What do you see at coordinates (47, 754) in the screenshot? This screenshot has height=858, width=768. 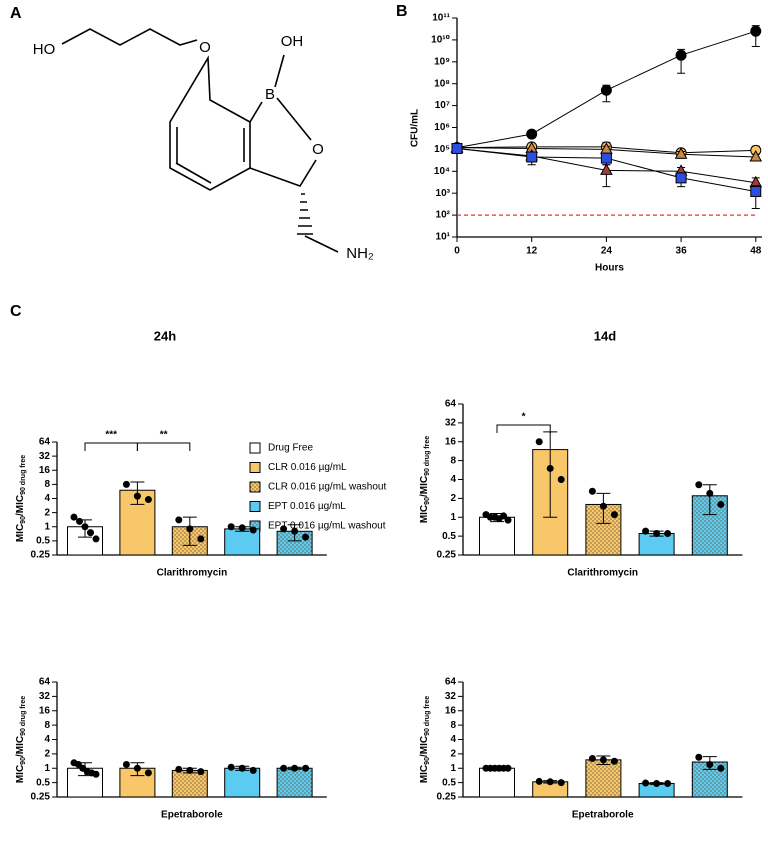 I see `y-tick-label: 2` at bounding box center [47, 754].